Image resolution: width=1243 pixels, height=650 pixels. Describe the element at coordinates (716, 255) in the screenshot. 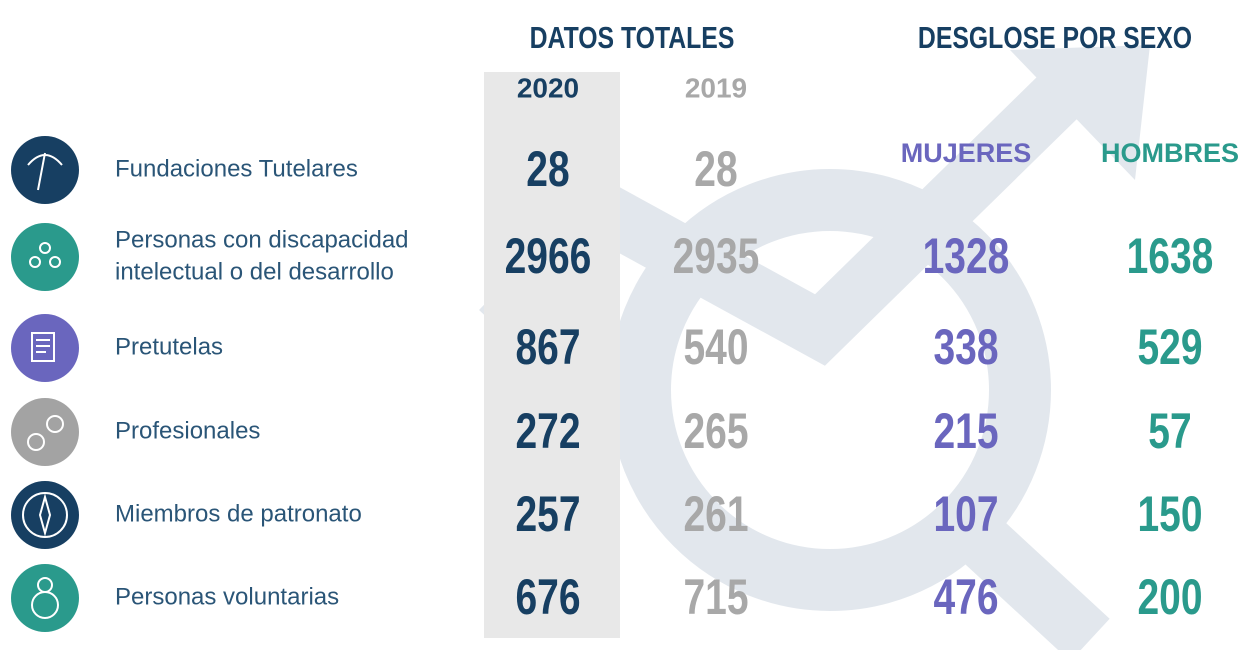

I see `row-value: 2935` at that location.